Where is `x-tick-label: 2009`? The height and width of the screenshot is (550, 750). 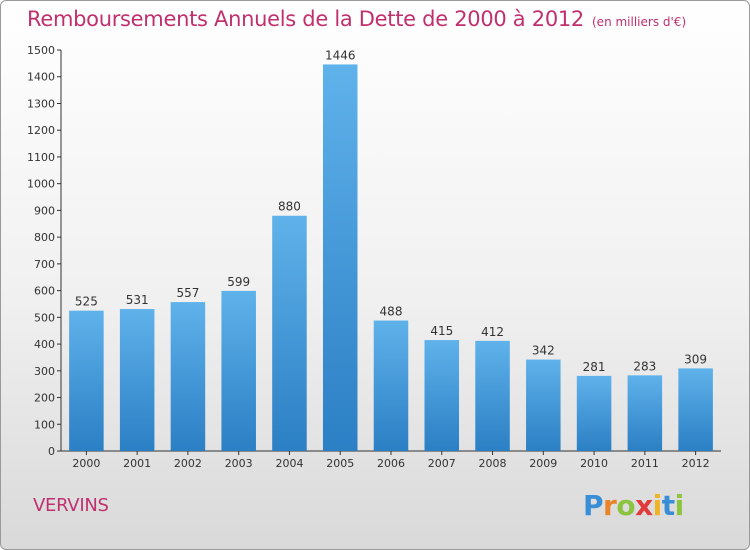 x-tick-label: 2009 is located at coordinates (543, 463).